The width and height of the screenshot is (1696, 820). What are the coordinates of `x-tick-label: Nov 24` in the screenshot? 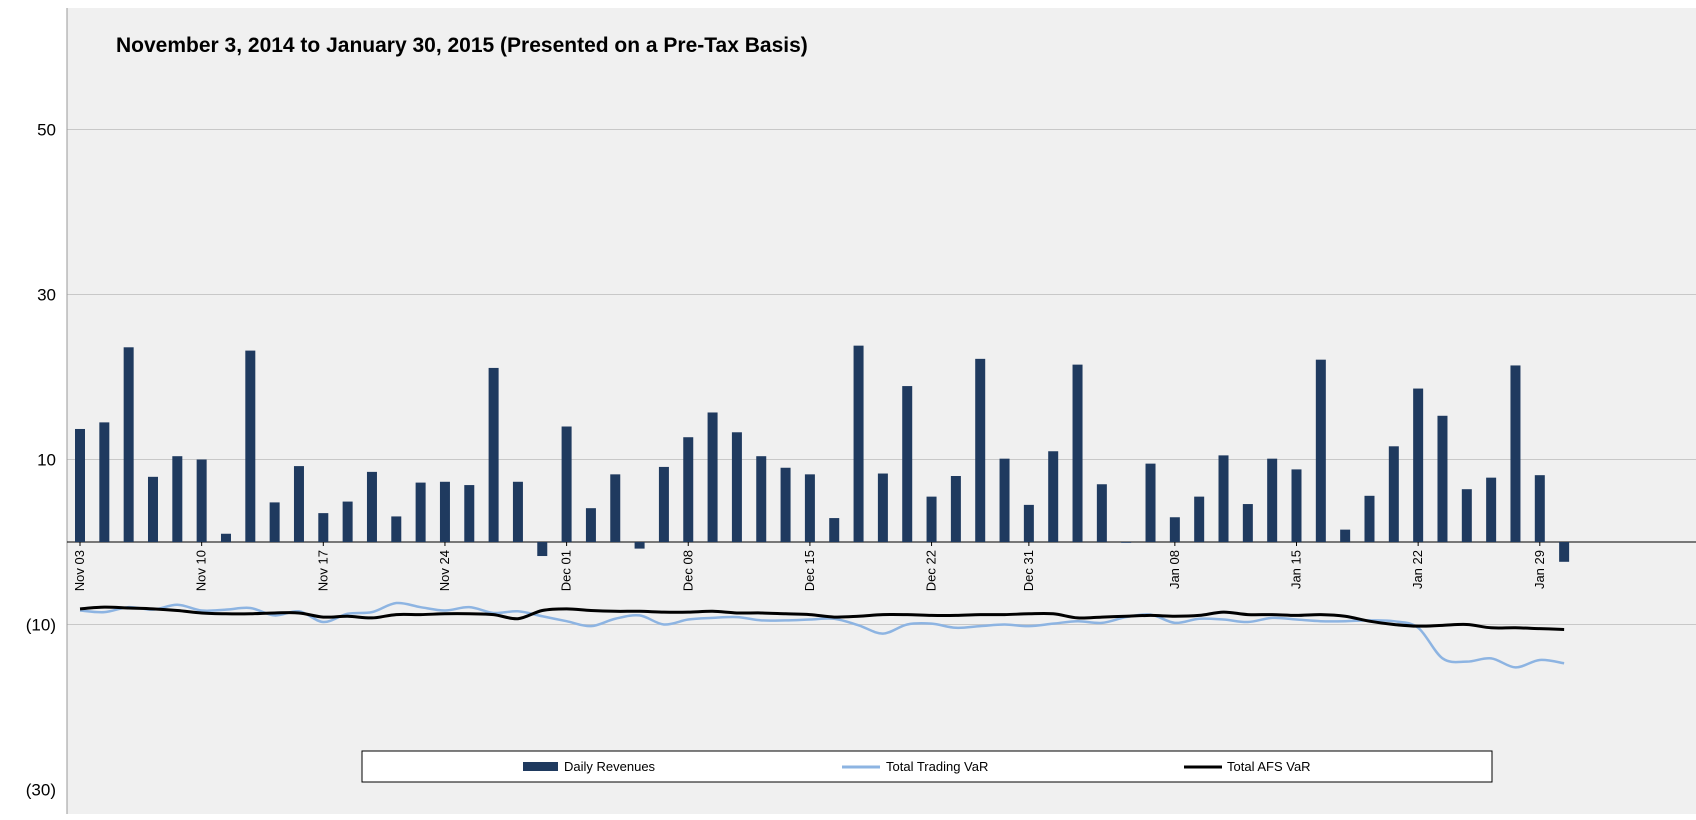 It's located at (444, 570).